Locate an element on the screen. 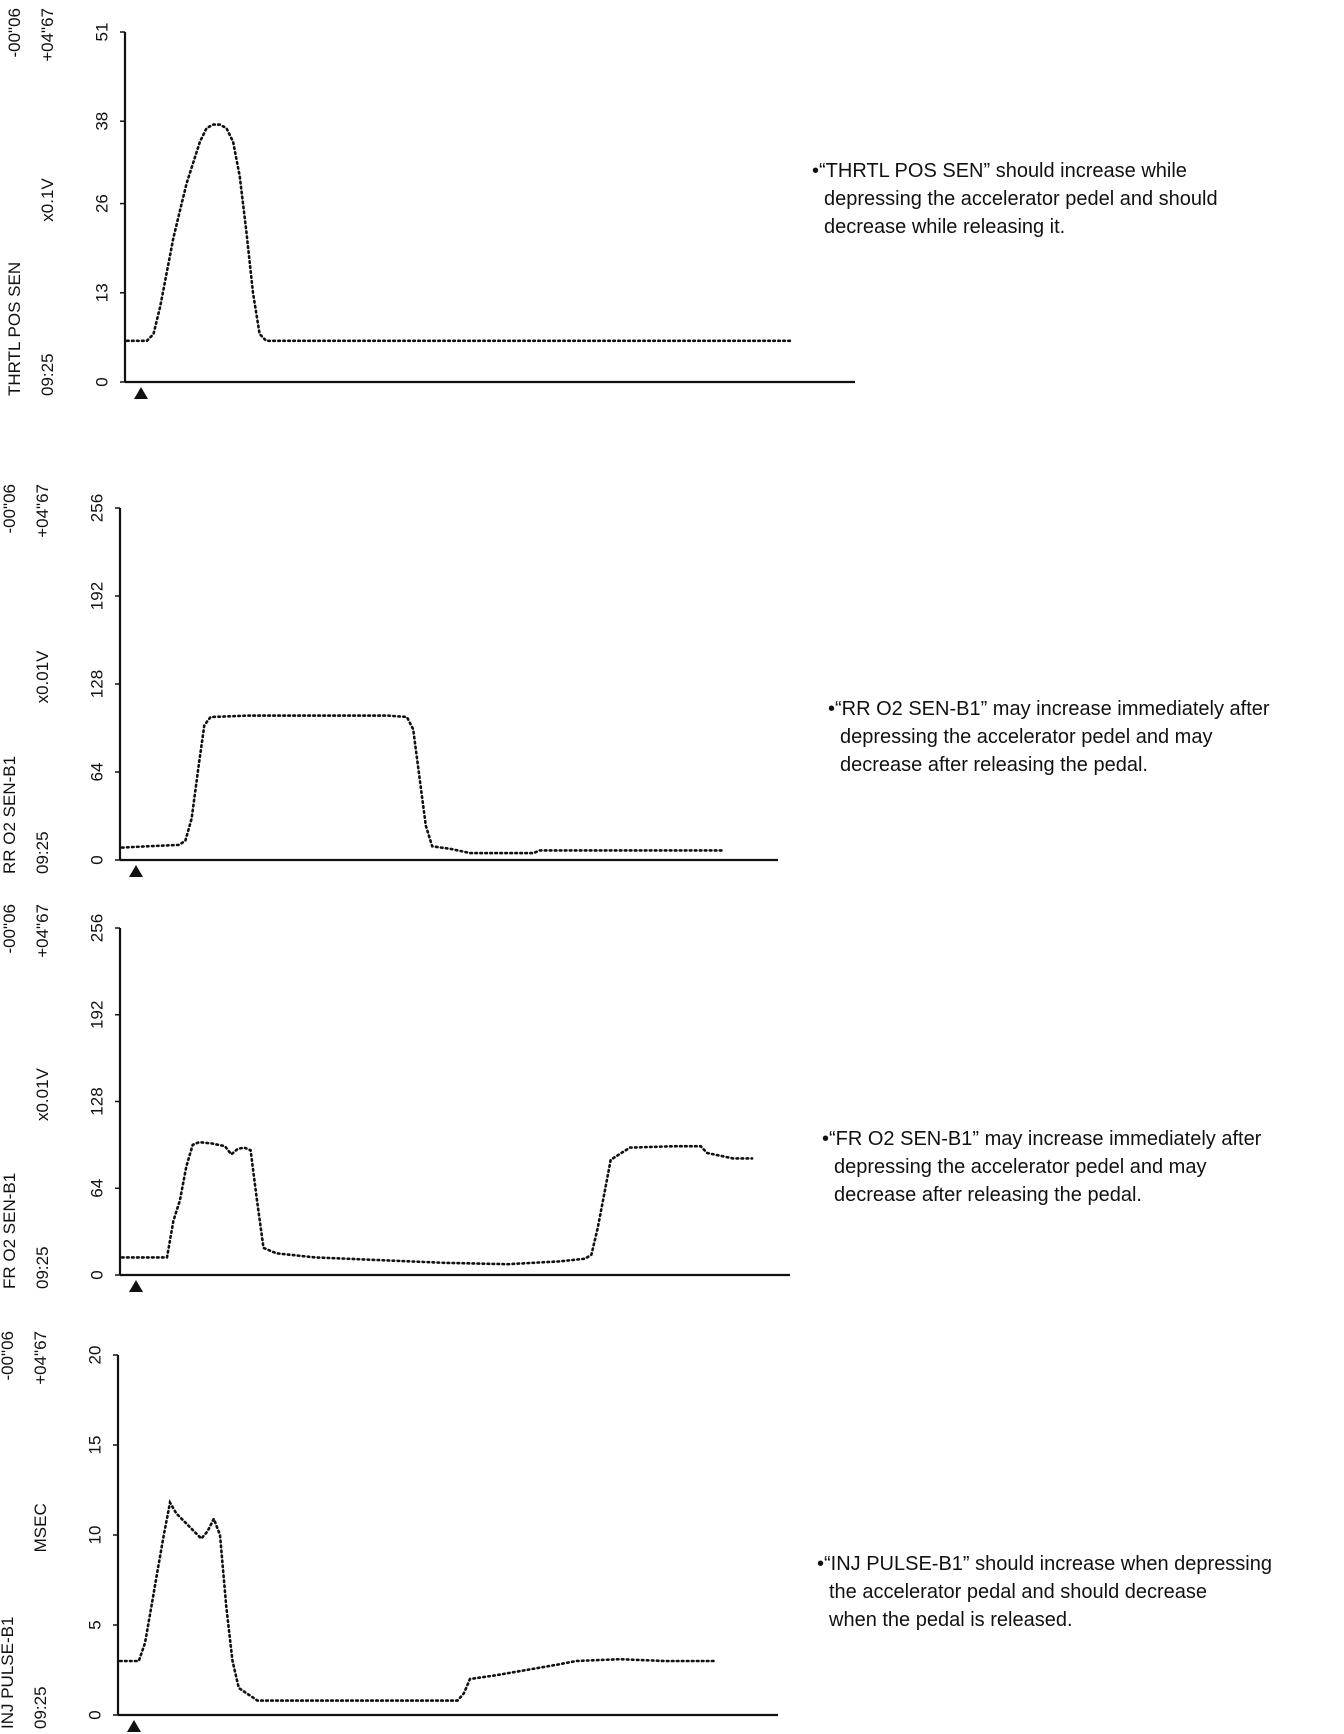  y-tick-label: 38 is located at coordinates (101, 121).